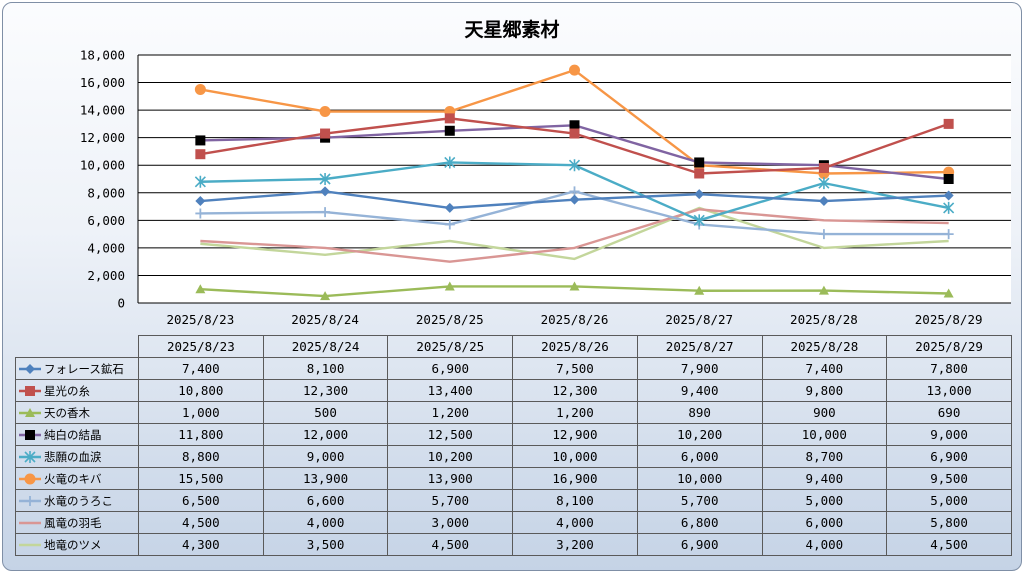  What do you see at coordinates (102, 110) in the screenshot?
I see `y-tick-label: 14,000` at bounding box center [102, 110].